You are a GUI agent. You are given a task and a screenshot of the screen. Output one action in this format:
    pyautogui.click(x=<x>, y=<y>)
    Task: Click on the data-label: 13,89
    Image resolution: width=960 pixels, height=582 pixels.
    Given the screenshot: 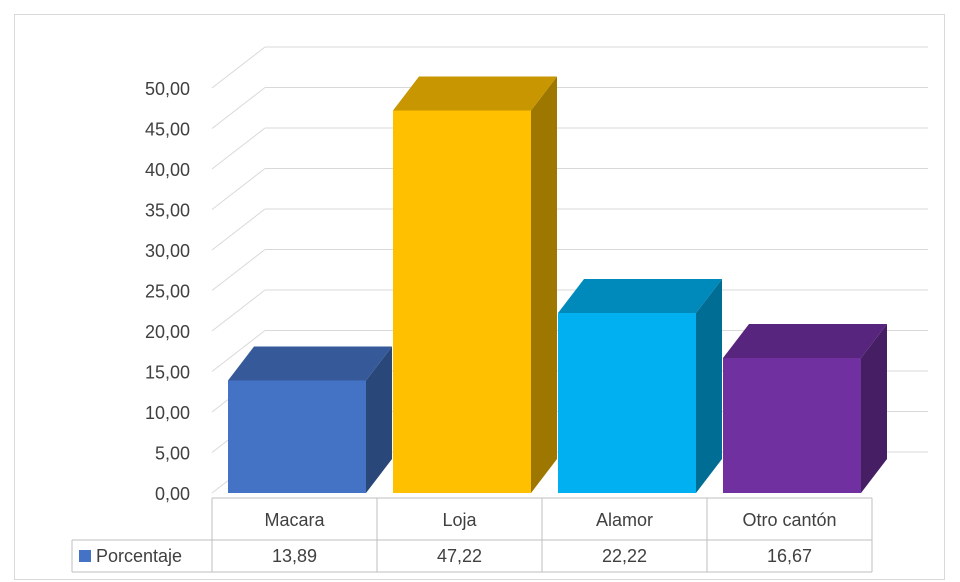 What is the action you would take?
    pyautogui.click(x=294, y=556)
    